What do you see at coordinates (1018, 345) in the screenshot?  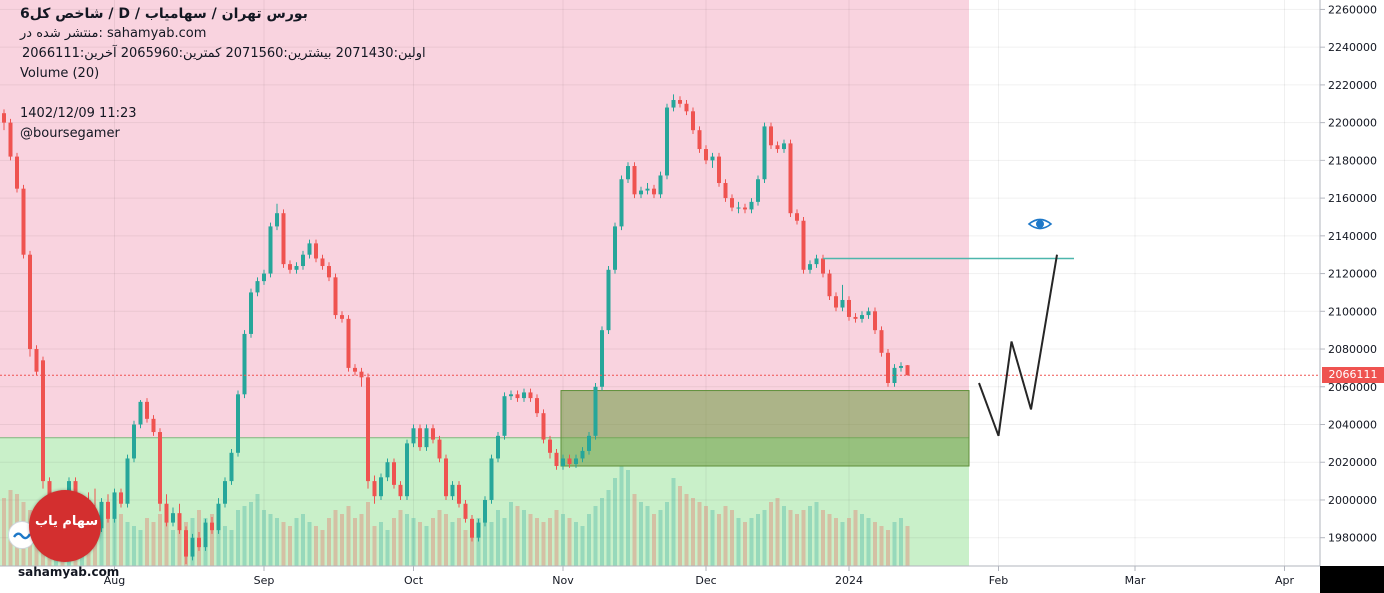 I see `projection-path` at bounding box center [1018, 345].